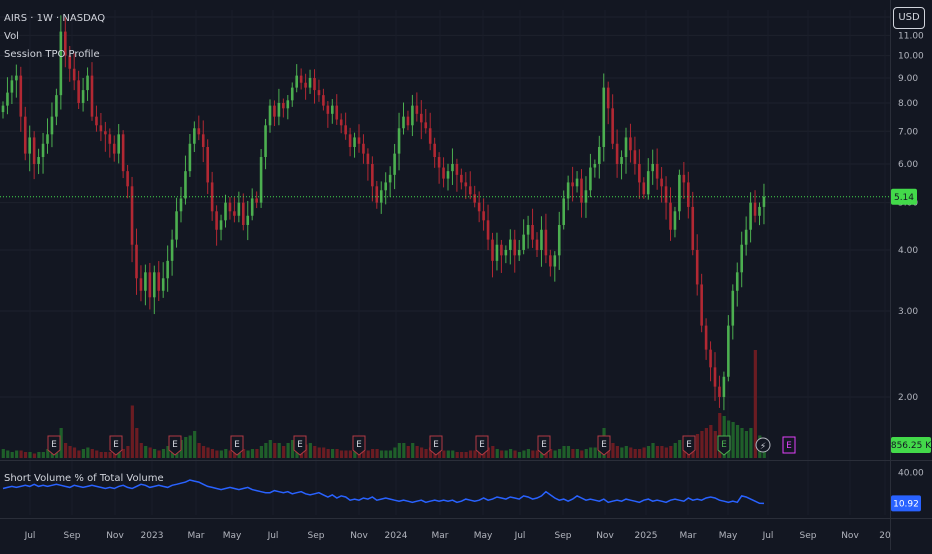 The image size is (932, 554). I want to click on time-tick-label: Sep, so click(72, 536).